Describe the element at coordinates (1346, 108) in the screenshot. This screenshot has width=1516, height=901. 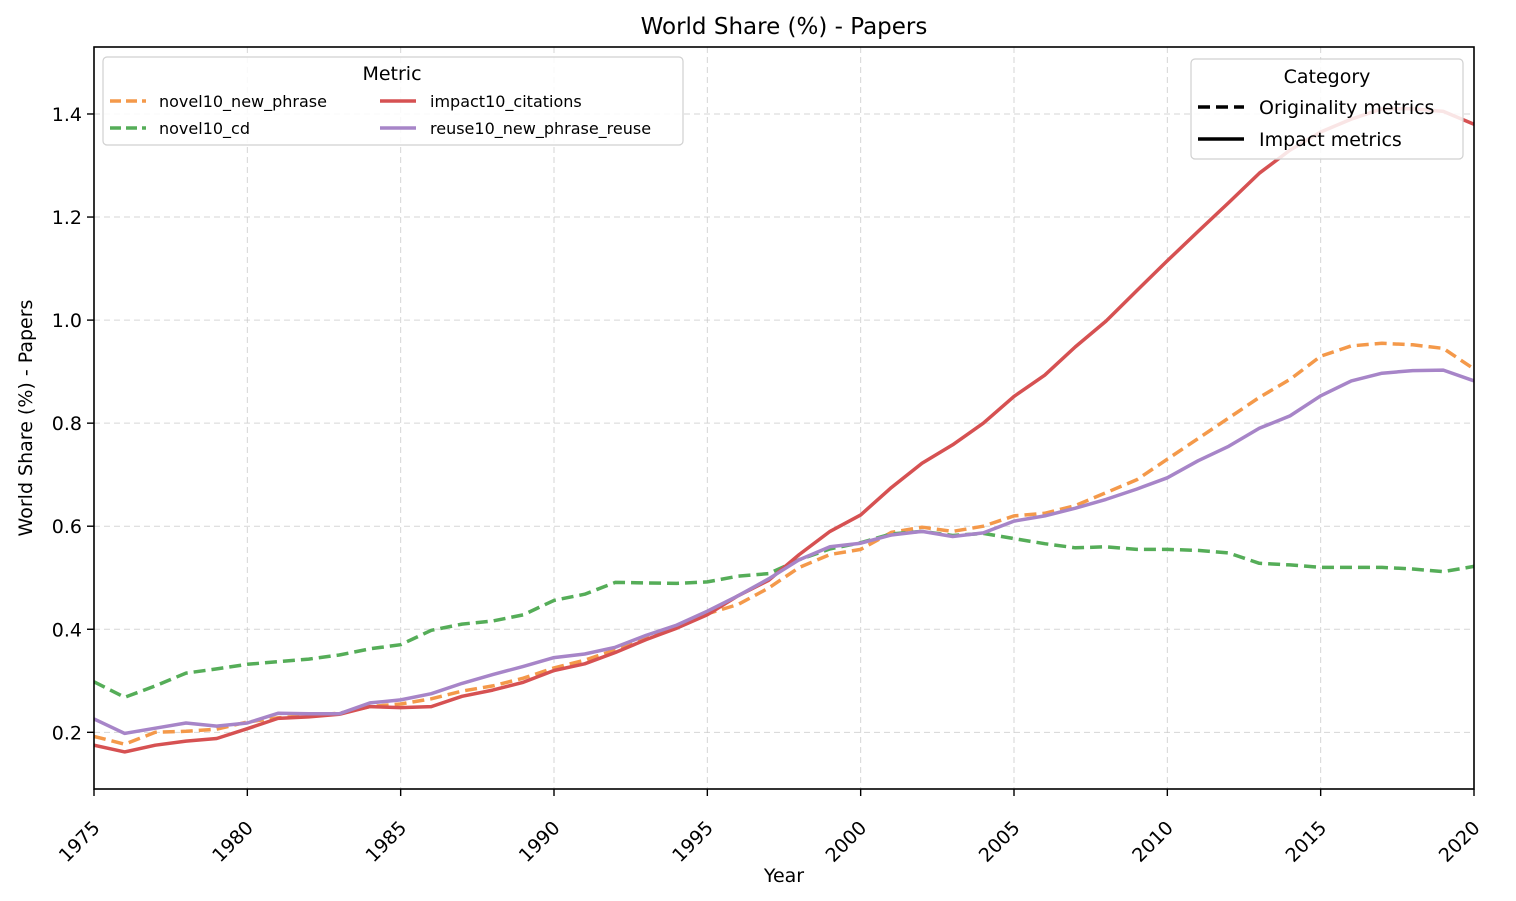
I see `legend-label-originality-metrics: Originality metrics` at that location.